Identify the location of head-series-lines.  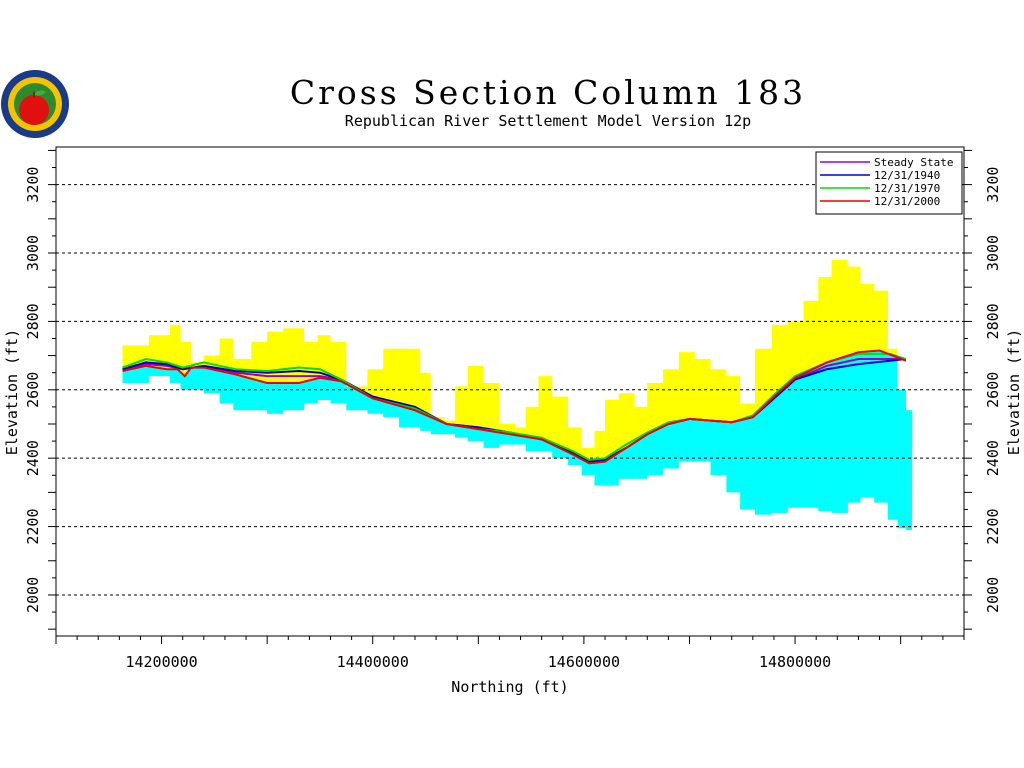
(514, 407).